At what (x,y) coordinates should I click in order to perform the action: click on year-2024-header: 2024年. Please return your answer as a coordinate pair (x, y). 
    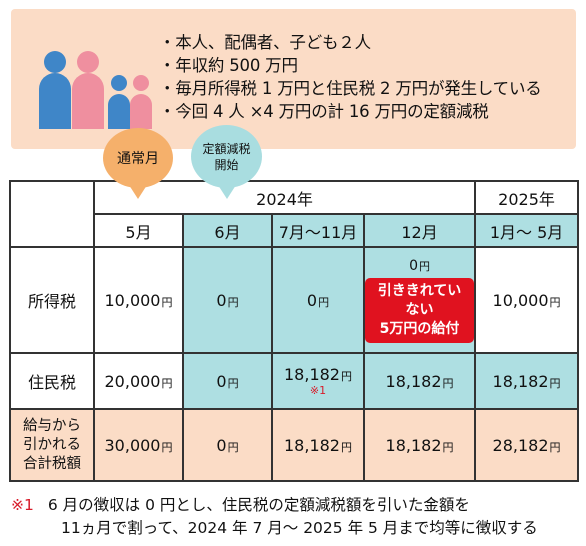
    Looking at the image, I should click on (284, 197).